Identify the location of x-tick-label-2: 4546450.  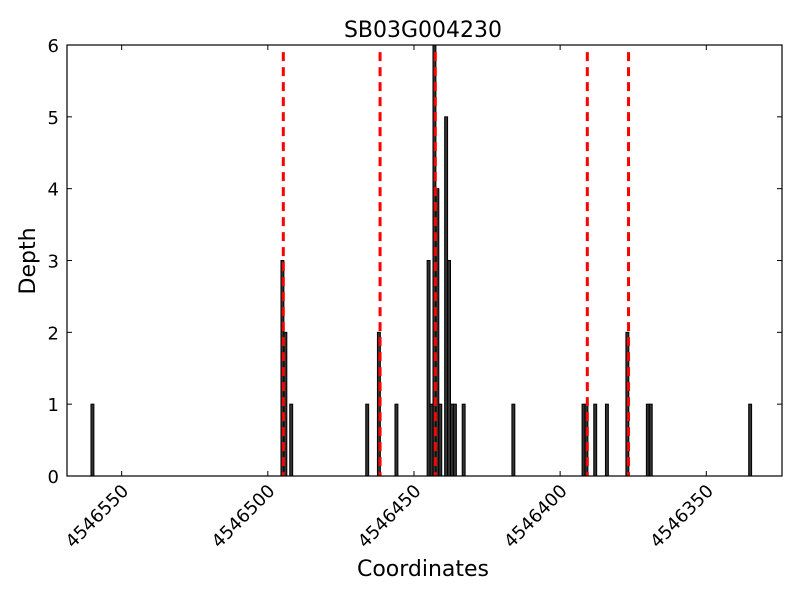
(390, 517).